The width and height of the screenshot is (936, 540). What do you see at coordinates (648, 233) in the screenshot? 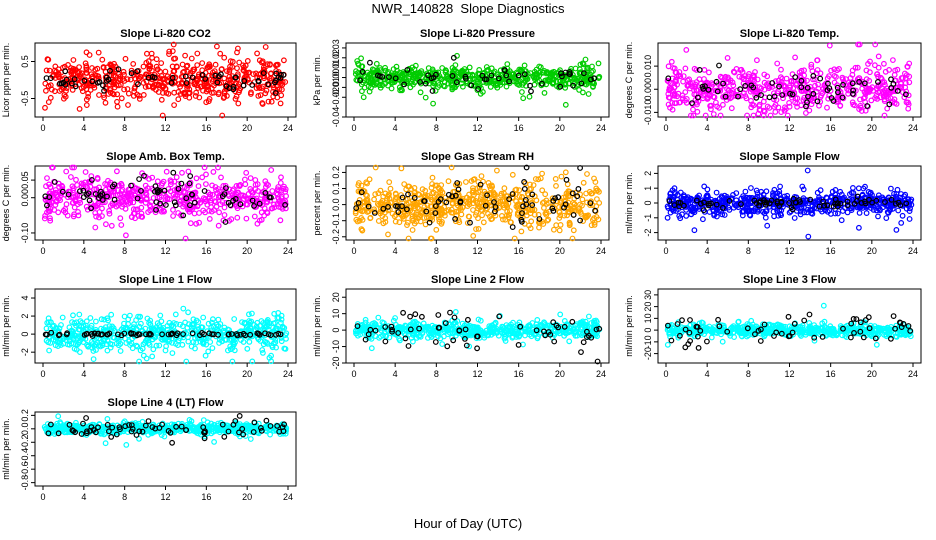
I see `y-tick-label: -2` at bounding box center [648, 233].